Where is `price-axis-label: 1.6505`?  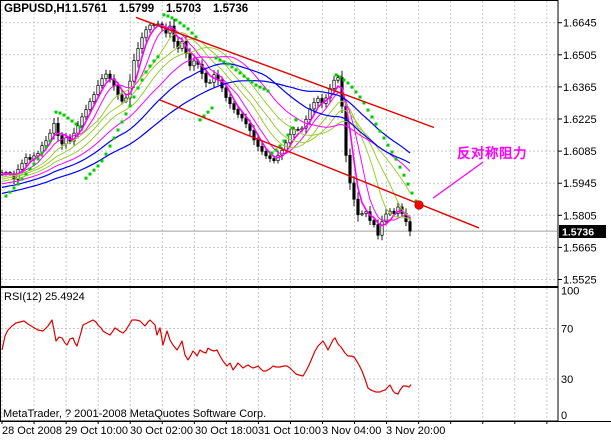 price-axis-label: 1.6505 is located at coordinates (580, 56).